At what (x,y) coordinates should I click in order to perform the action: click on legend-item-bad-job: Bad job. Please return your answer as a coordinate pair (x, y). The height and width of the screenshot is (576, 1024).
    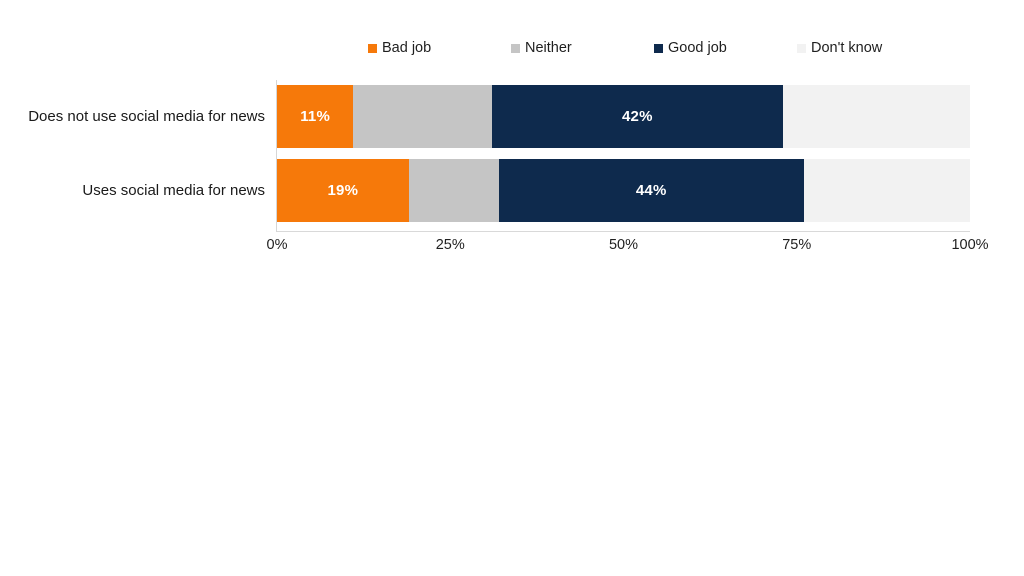
    Looking at the image, I should click on (439, 48).